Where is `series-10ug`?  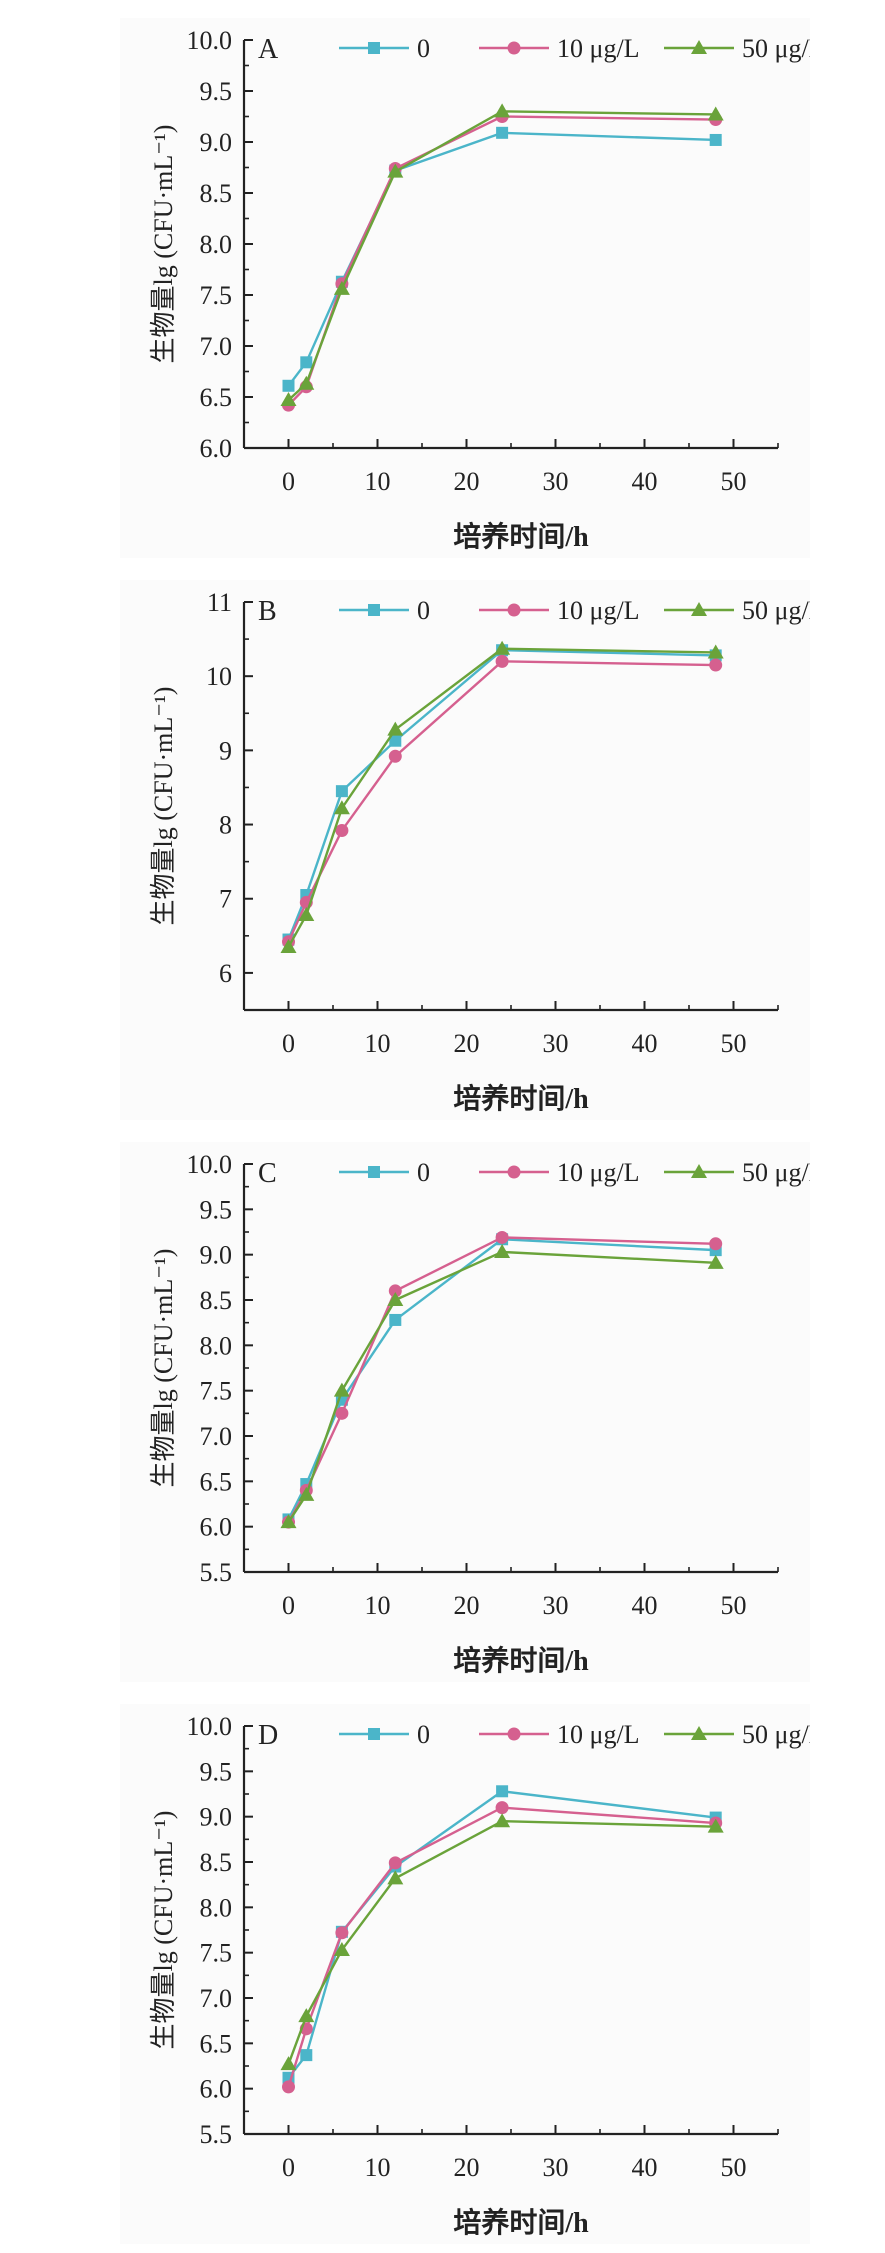 series-10ug is located at coordinates (502, 261).